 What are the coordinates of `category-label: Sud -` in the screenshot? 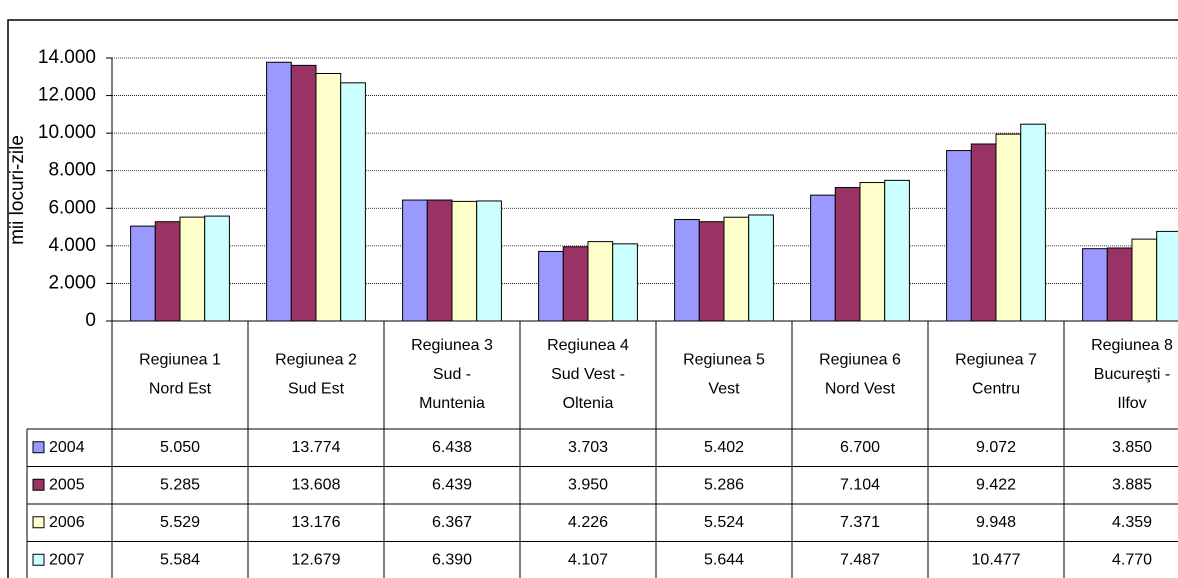 It's located at (452, 374).